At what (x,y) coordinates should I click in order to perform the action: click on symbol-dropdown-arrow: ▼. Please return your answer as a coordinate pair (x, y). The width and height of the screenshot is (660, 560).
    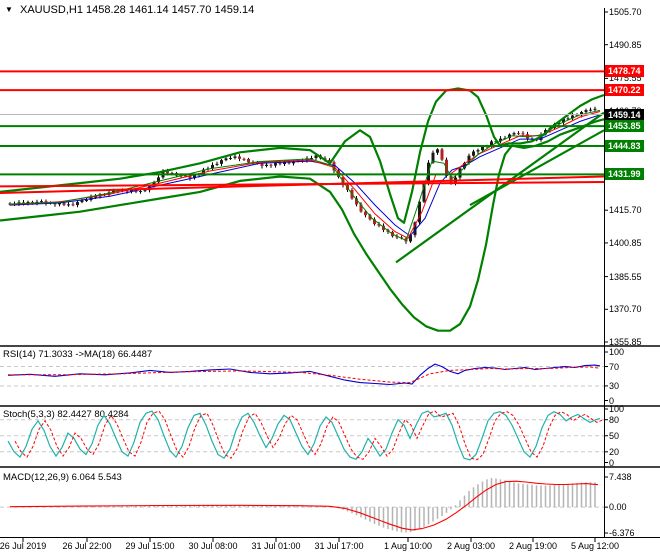
    Looking at the image, I should click on (9, 9).